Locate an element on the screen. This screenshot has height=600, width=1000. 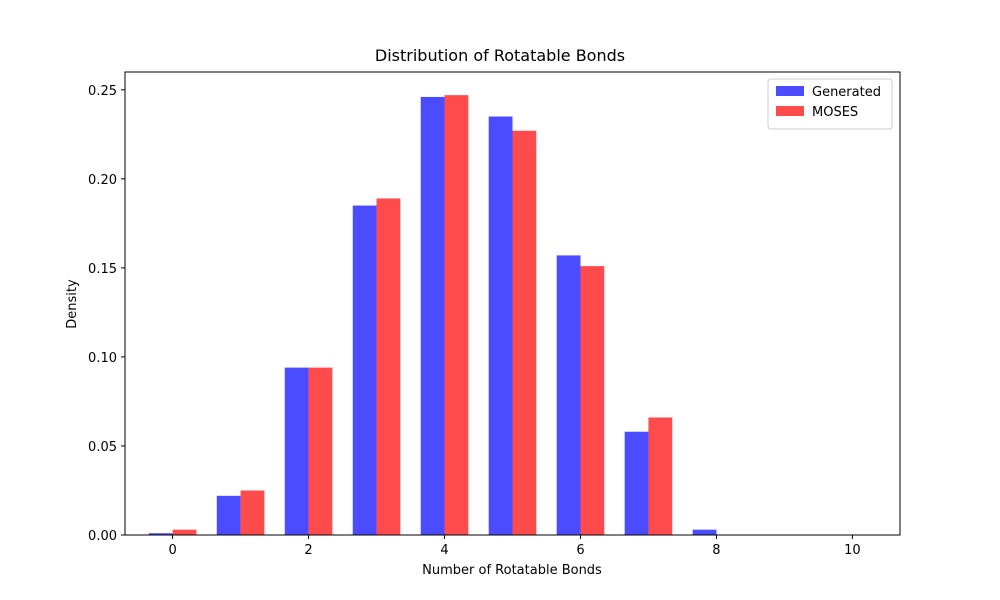
y-tick-label: 0.00 is located at coordinates (102, 536).